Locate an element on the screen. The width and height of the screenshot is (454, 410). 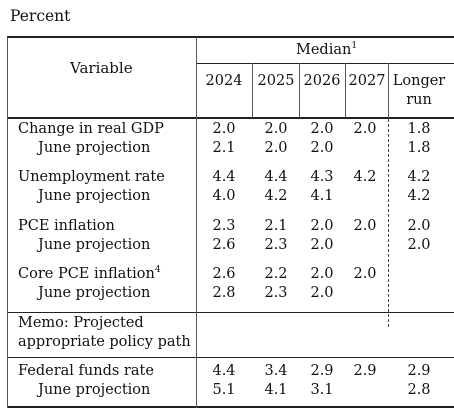
row-label-federal-funds-rate: Federal funds rate is located at coordinates (86, 371).